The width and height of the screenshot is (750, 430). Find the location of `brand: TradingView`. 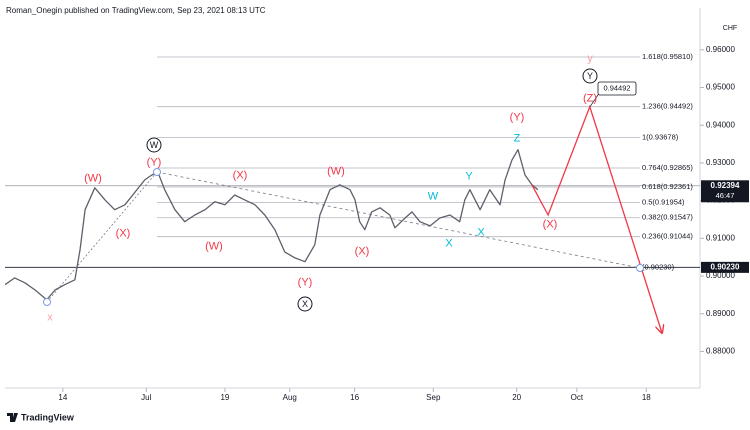

brand: TradingView is located at coordinates (41, 417).